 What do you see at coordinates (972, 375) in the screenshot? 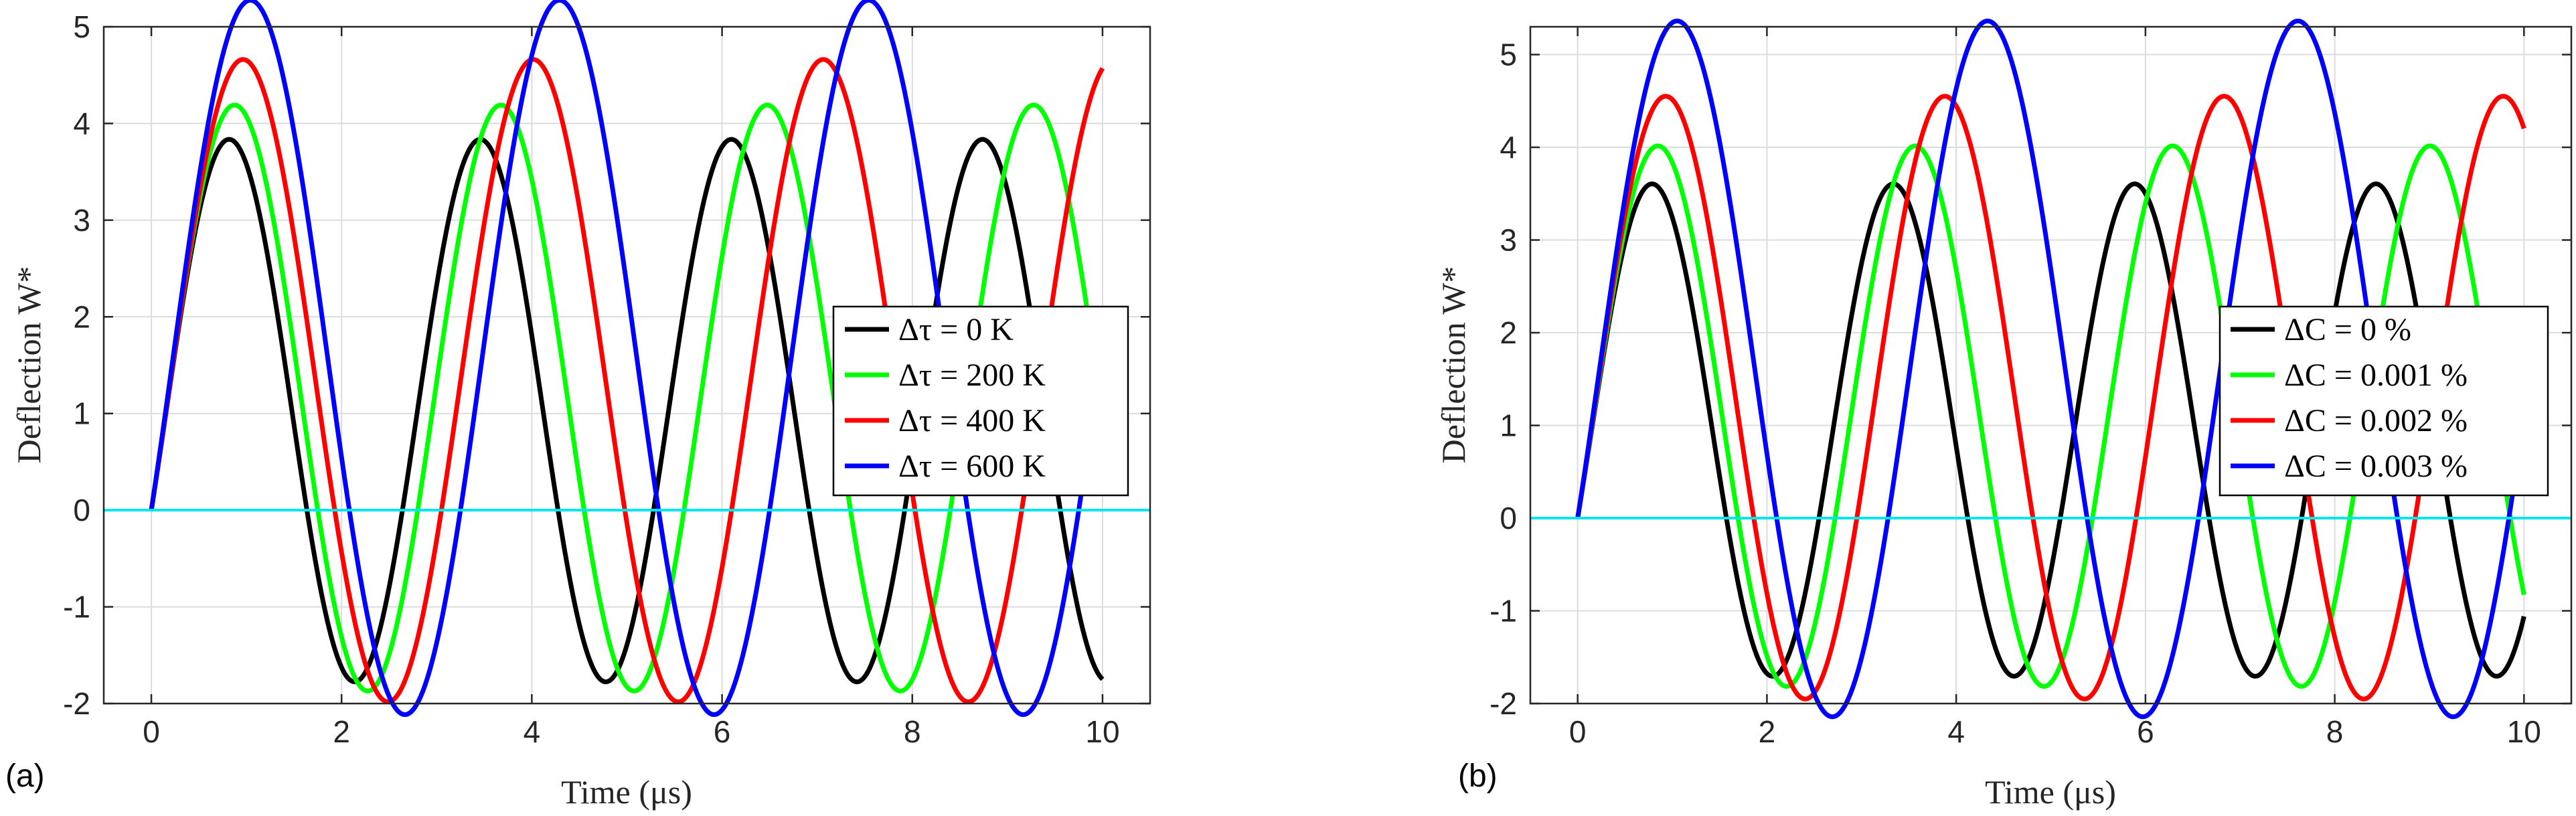
I see `legend-label-1: Δτ = 200 K` at bounding box center [972, 375].